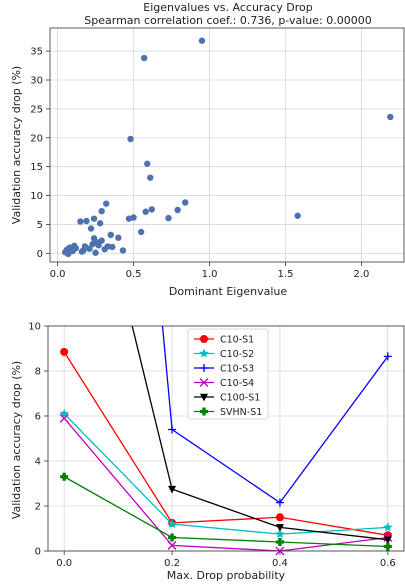 The height and width of the screenshot is (584, 405). Describe the element at coordinates (40, 225) in the screenshot. I see `chart1-y-tick-label: 5` at that location.